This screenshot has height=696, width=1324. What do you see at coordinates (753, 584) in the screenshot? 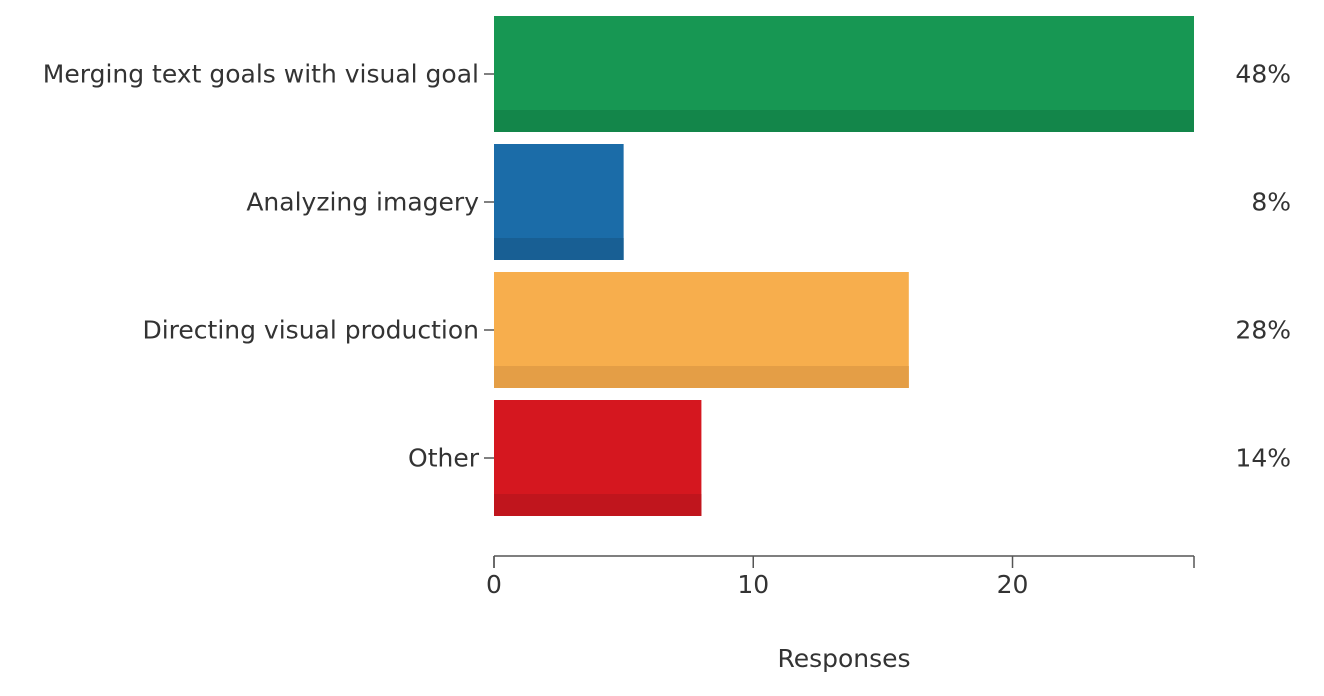
I see `x-tick-label: 10` at bounding box center [753, 584].